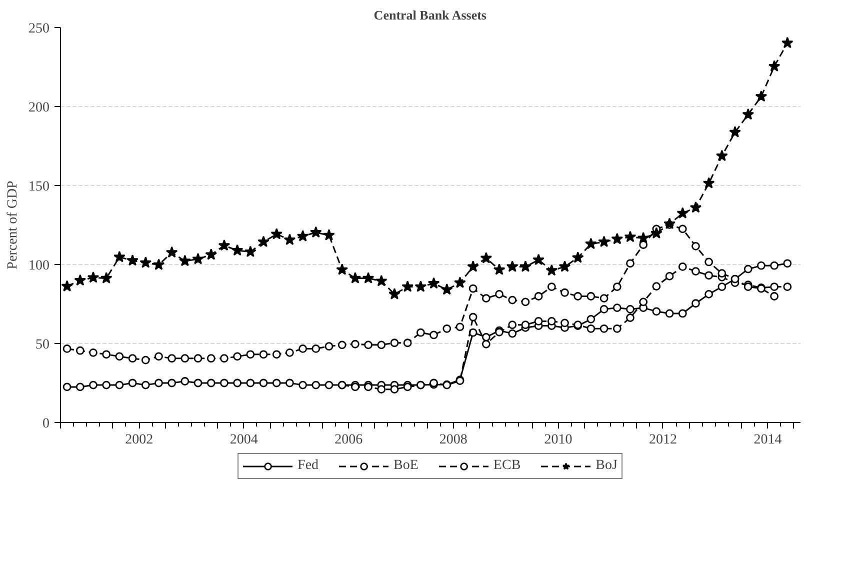  I want to click on chart-title: Central Bank Assets, so click(430, 15).